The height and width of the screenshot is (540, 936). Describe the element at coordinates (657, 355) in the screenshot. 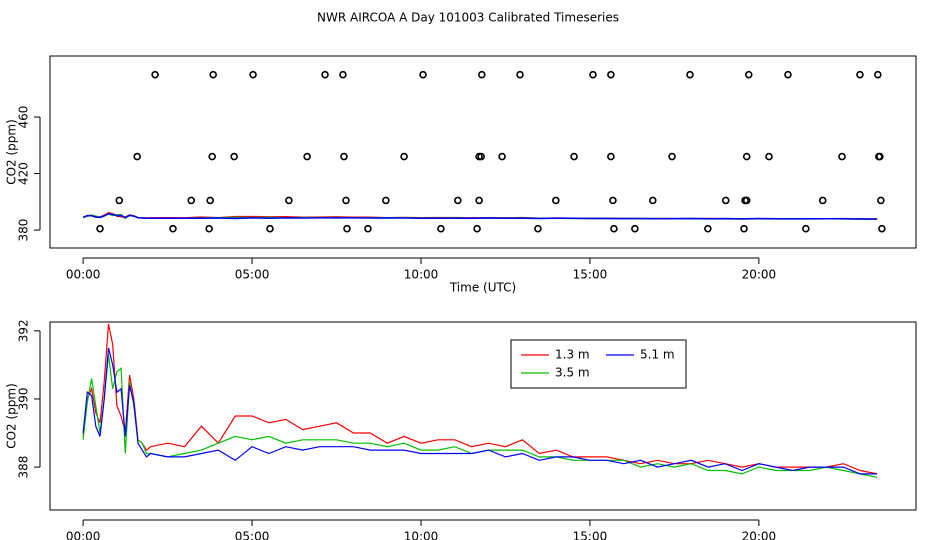

I see `legend-label: 5.1 m` at that location.